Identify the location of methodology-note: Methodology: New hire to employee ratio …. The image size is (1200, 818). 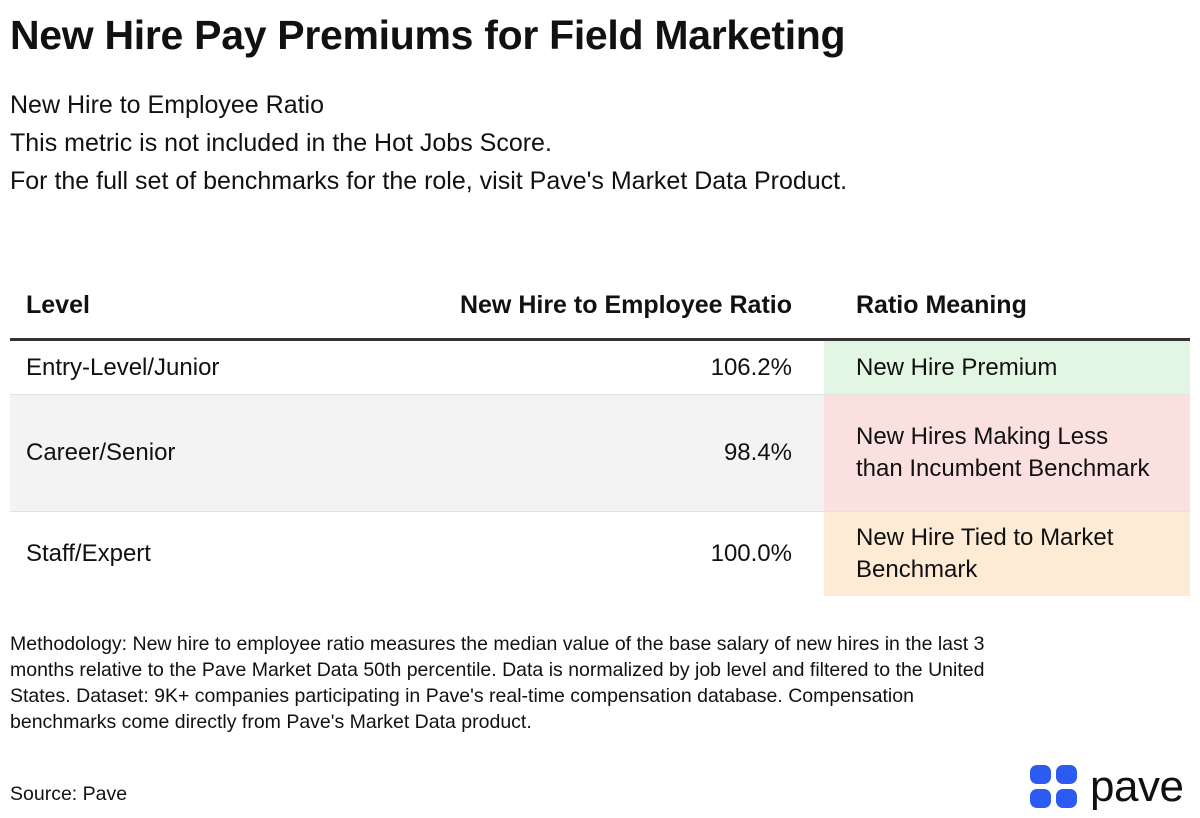
(497, 683).